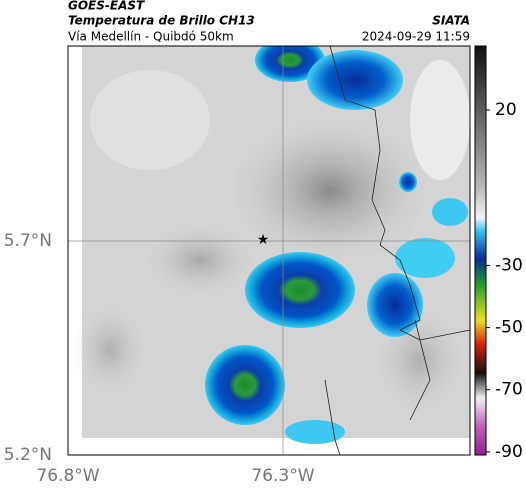 The height and width of the screenshot is (495, 526). What do you see at coordinates (509, 328) in the screenshot?
I see `colorbar-tick-label: -50` at bounding box center [509, 328].